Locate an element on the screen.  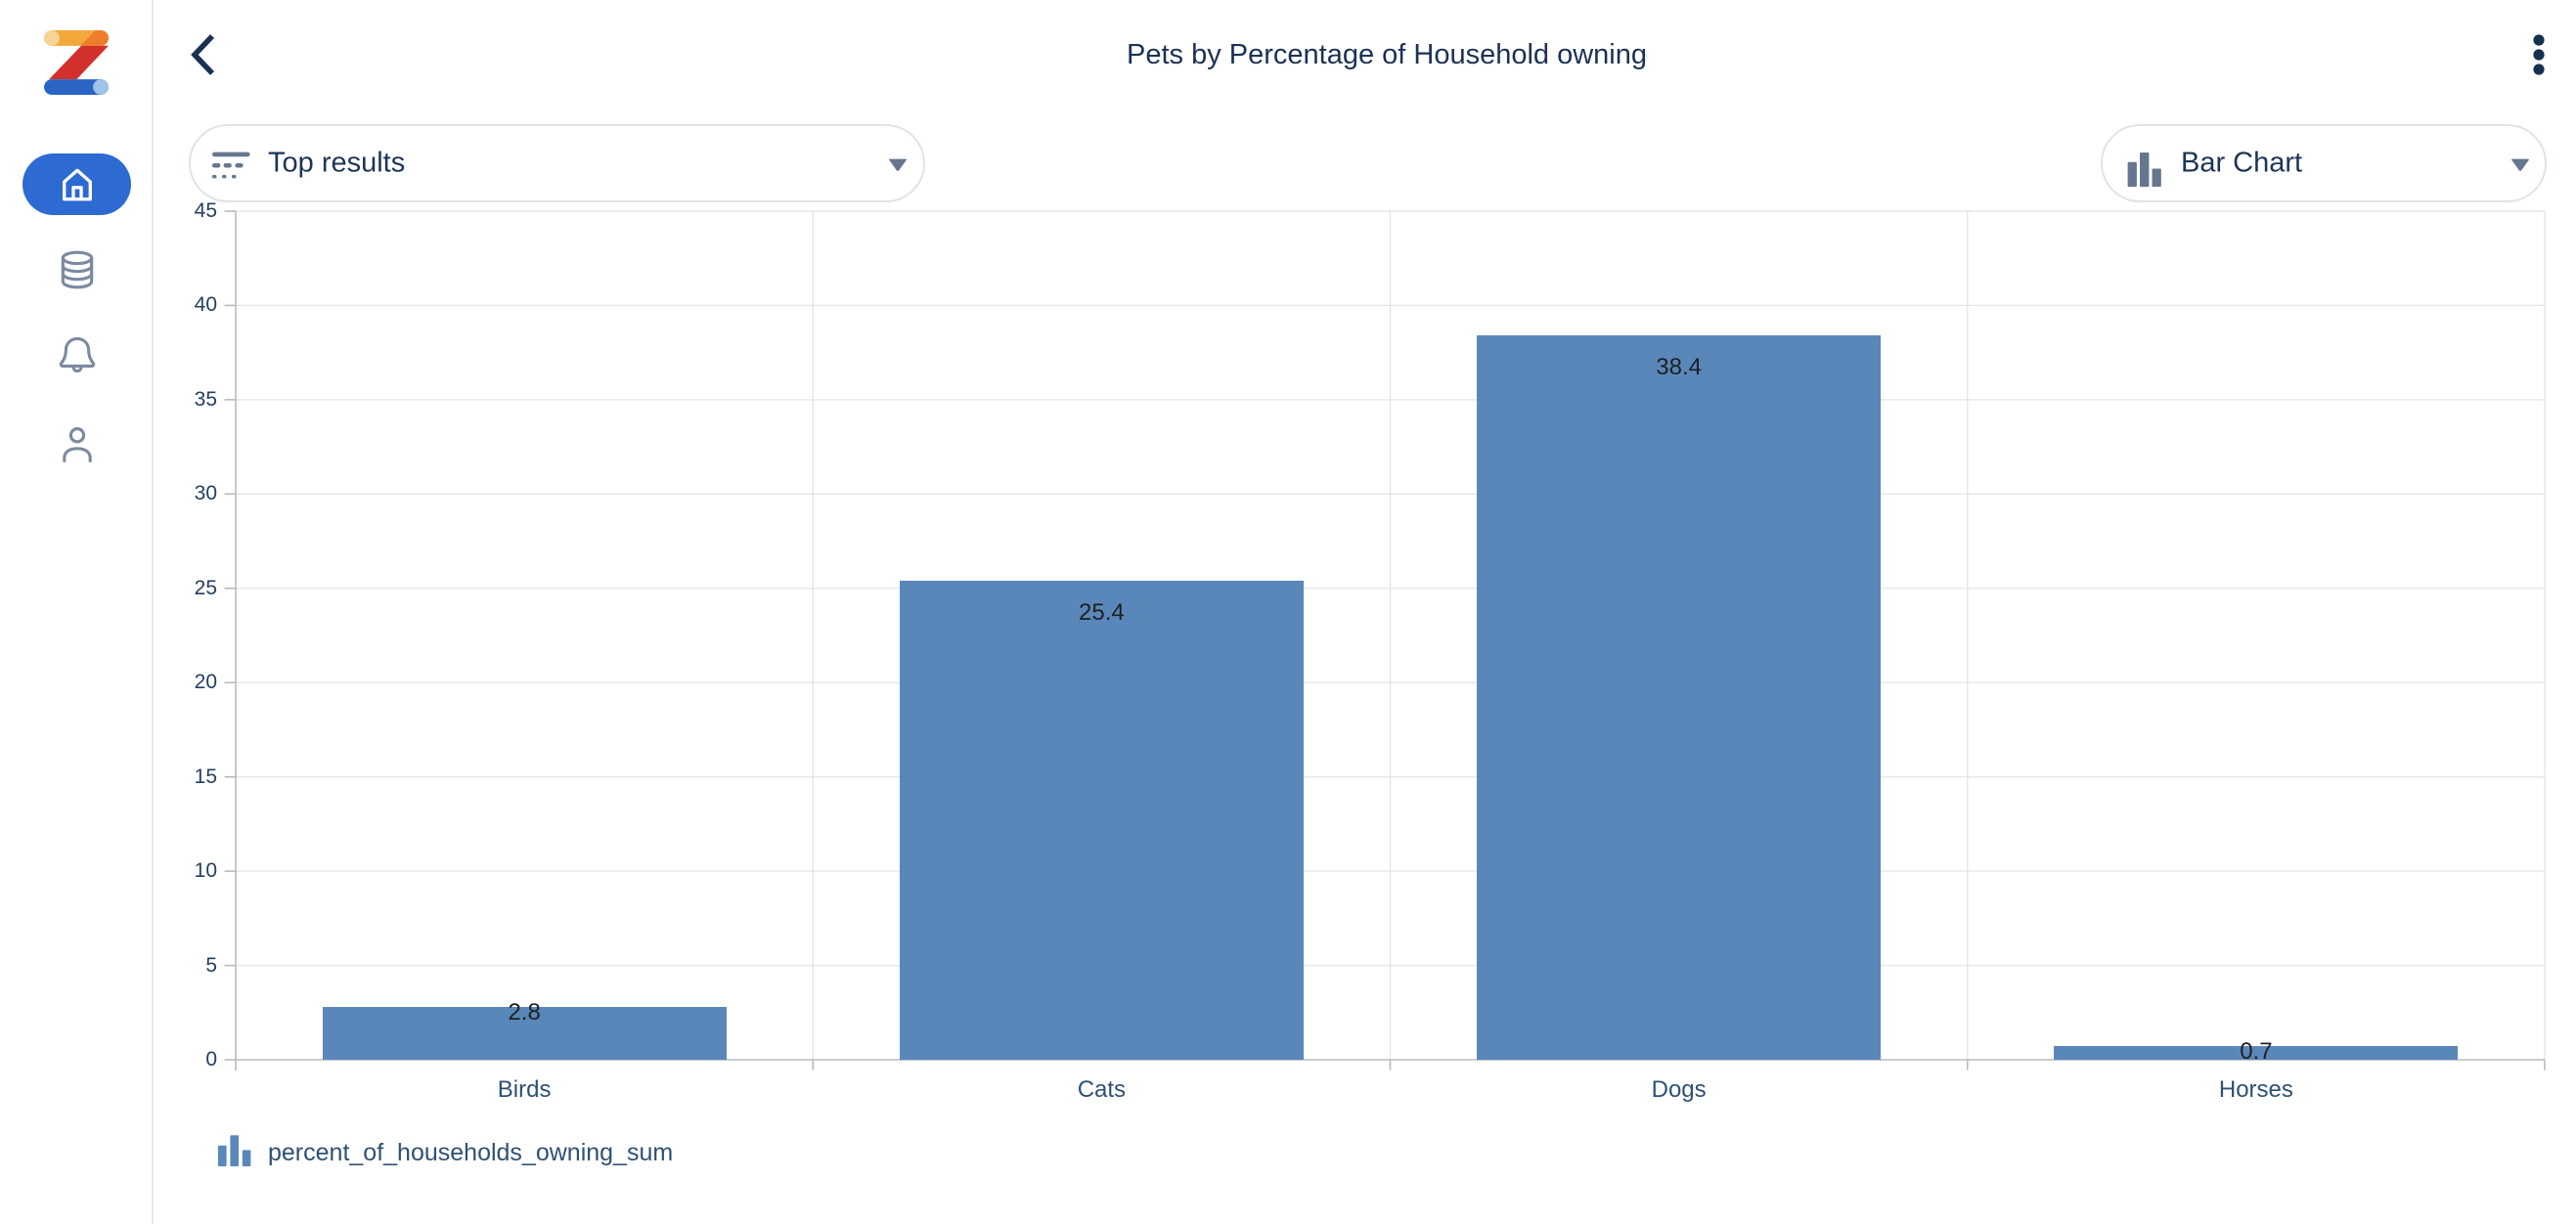
y-axis-tick-label: 45 is located at coordinates (206, 210).